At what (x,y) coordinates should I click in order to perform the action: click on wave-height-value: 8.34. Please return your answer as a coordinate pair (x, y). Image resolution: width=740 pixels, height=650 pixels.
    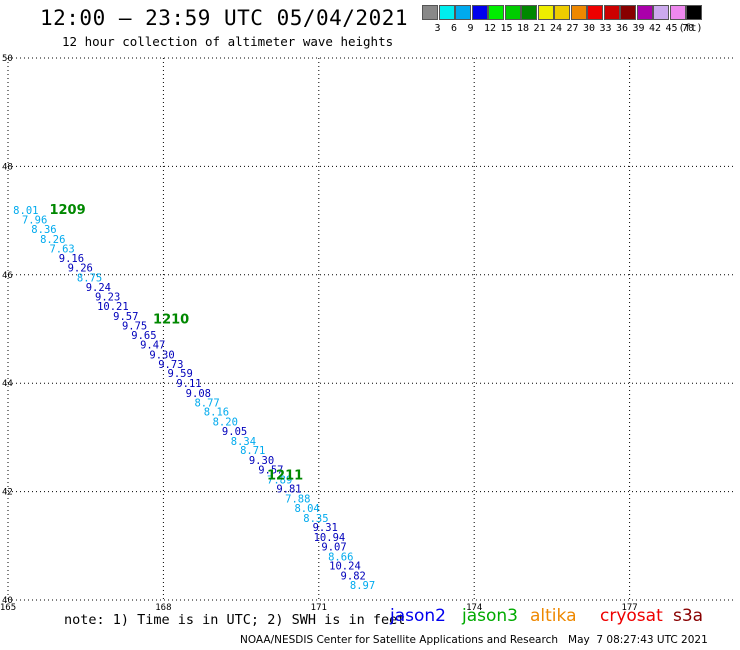
    Looking at the image, I should click on (243, 442).